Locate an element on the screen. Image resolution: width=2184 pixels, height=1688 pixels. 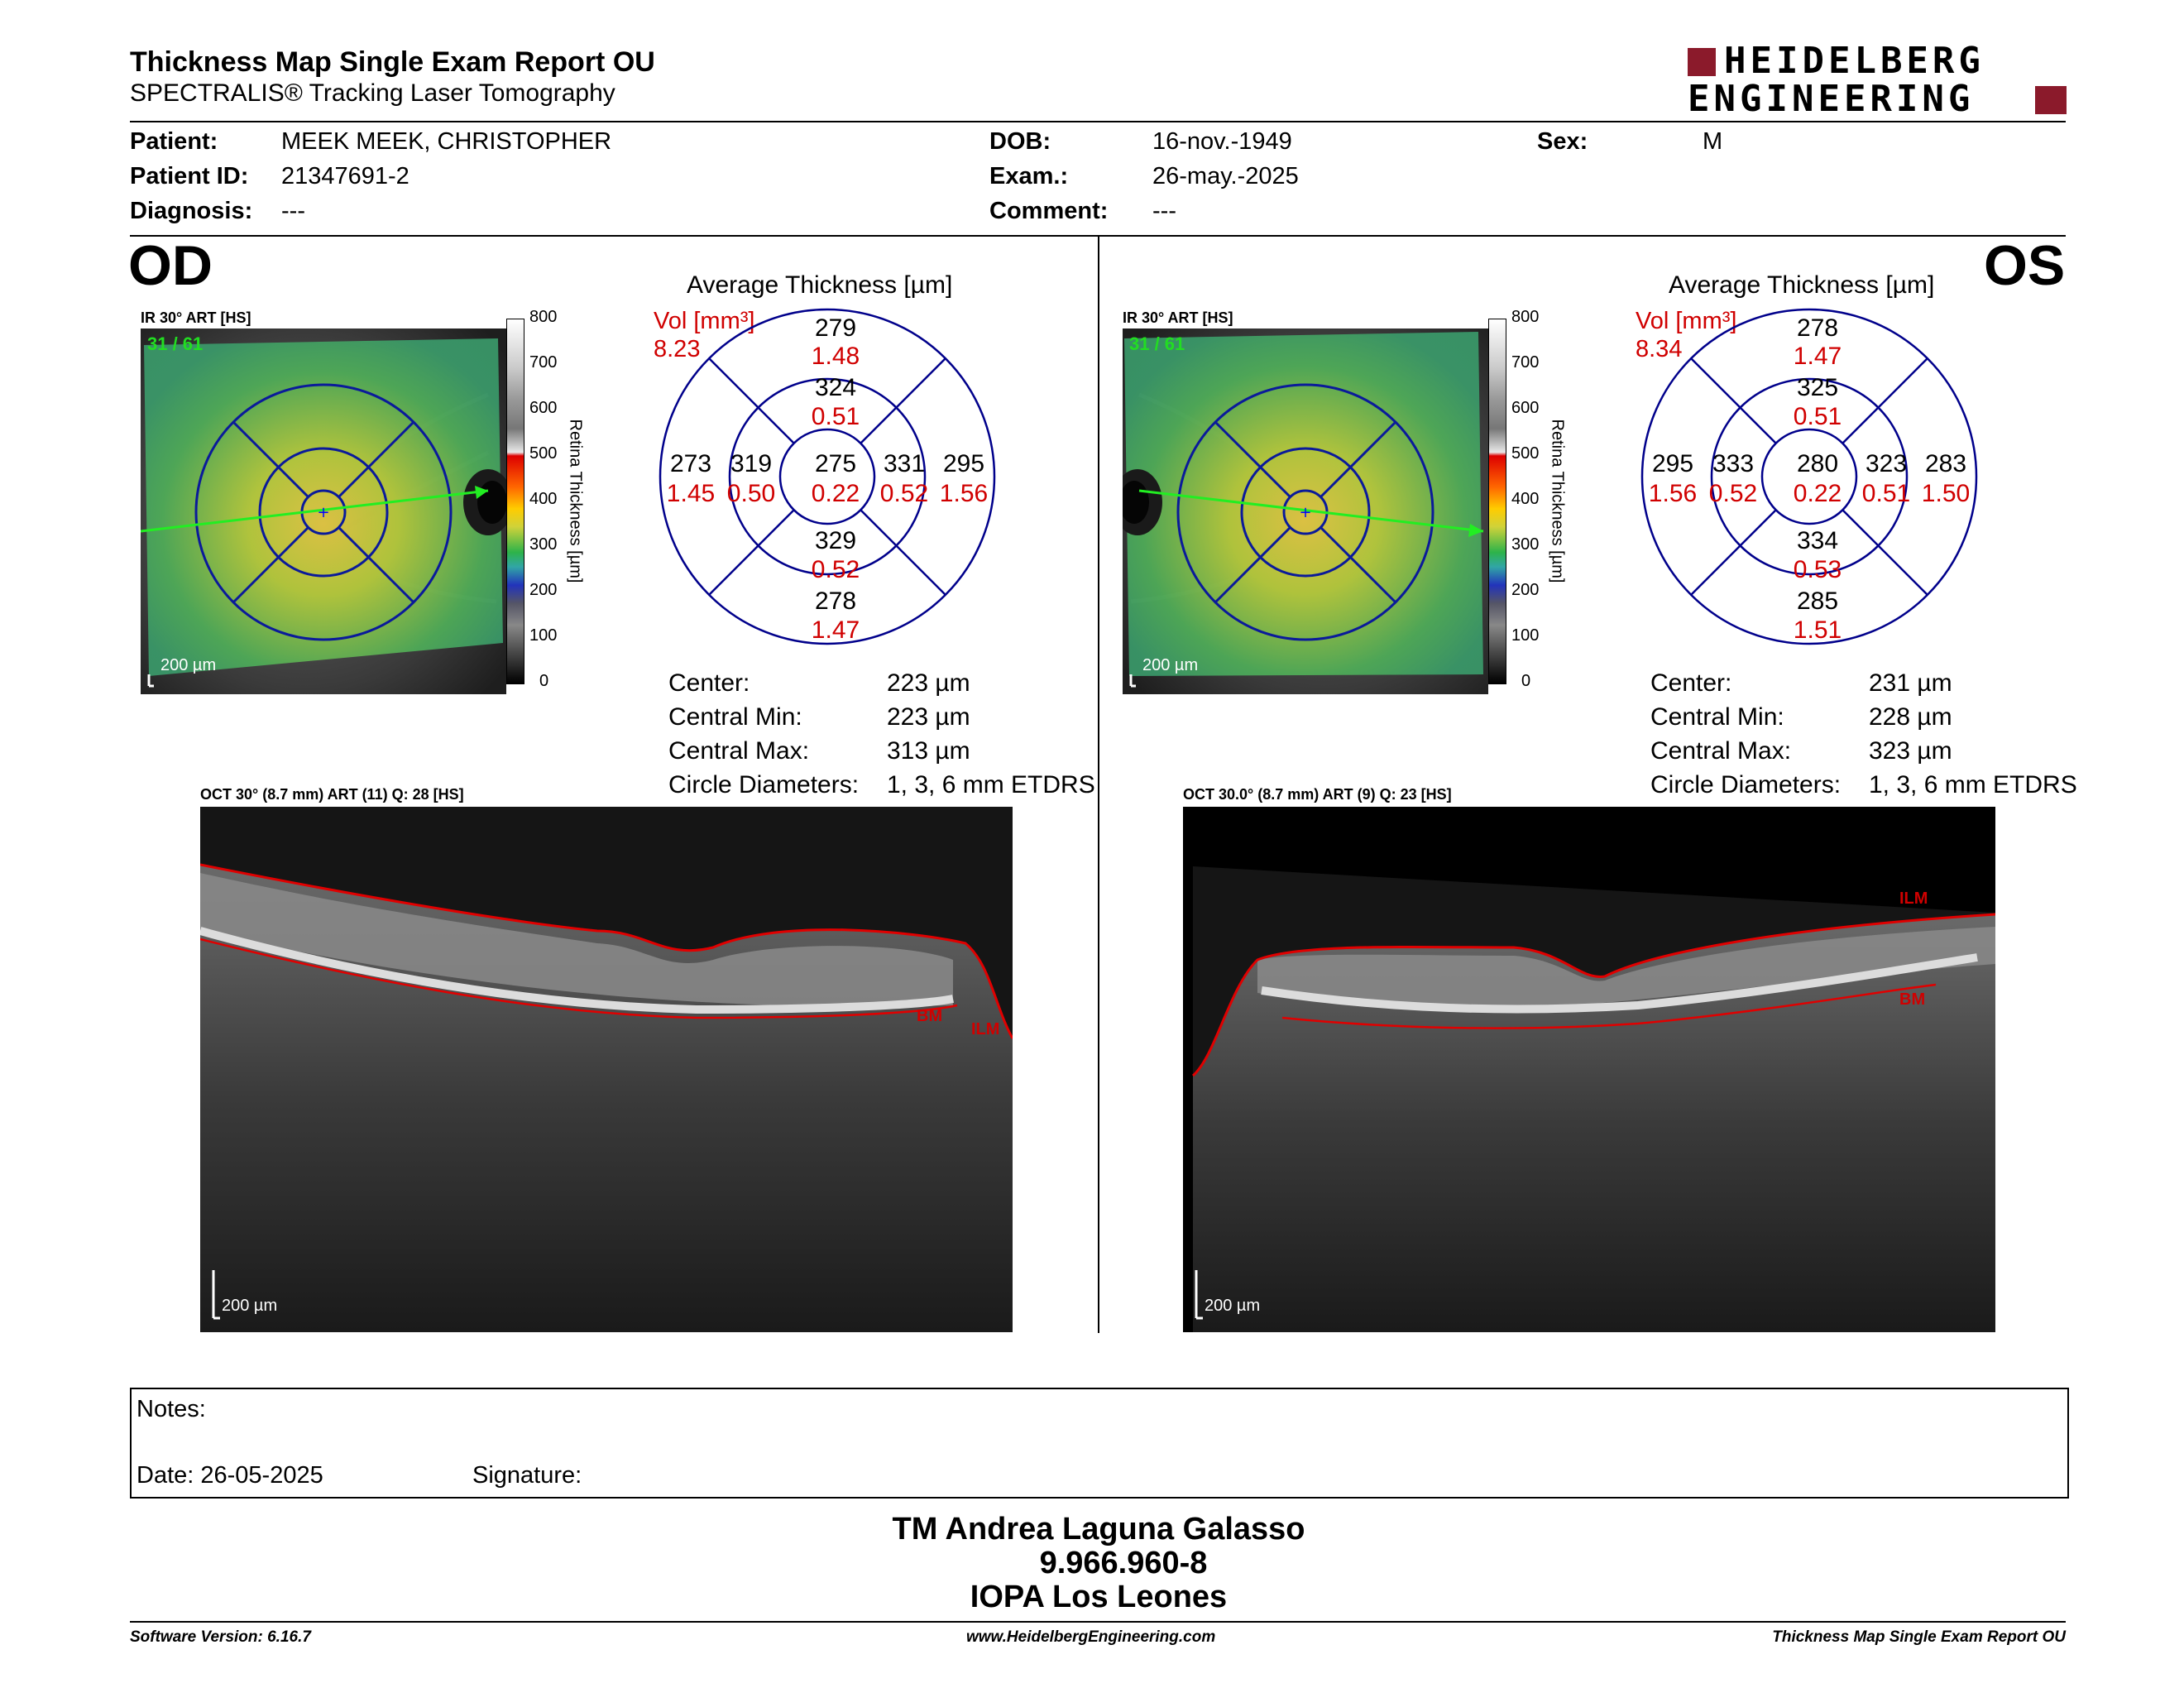
signer-institution: IOPA Los Leones is located at coordinates (1099, 1597).